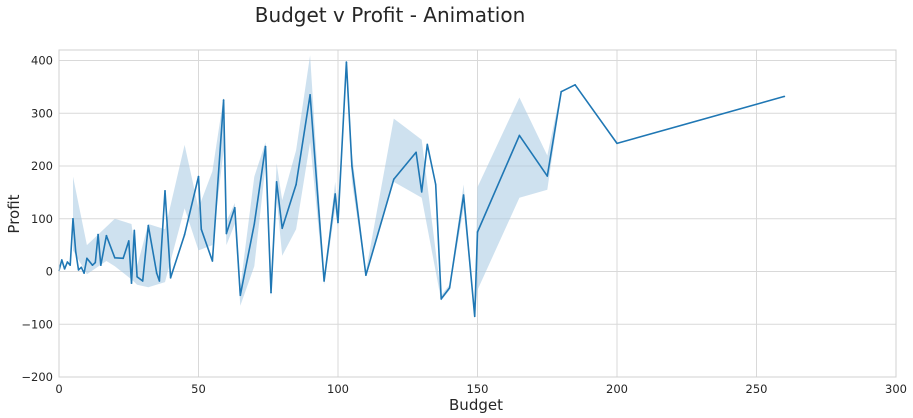 The image size is (913, 418). I want to click on y-tick-label: 0, so click(49, 272).